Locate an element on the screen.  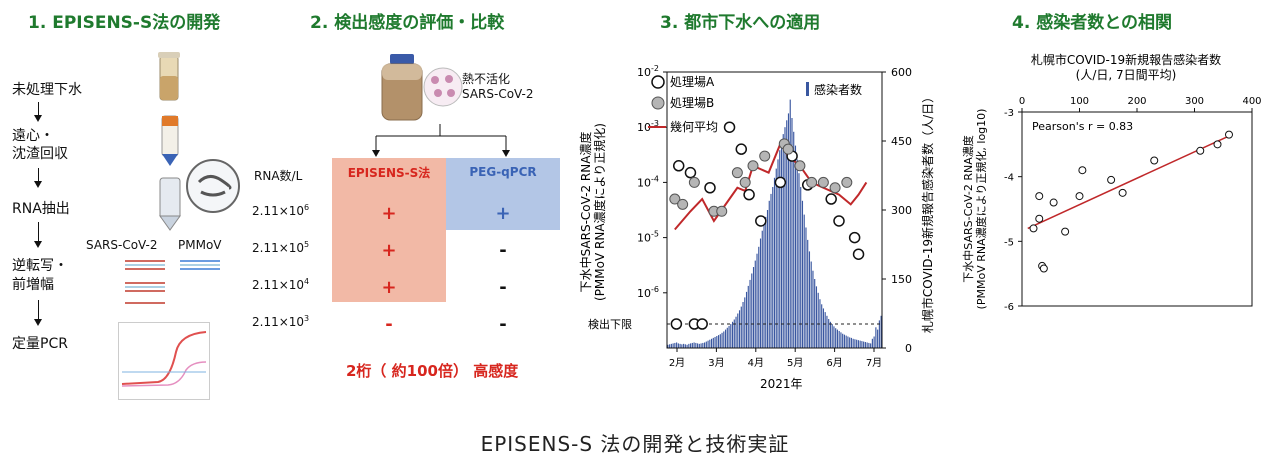
step-pellet: 沈渣回収 is located at coordinates (40, 154).